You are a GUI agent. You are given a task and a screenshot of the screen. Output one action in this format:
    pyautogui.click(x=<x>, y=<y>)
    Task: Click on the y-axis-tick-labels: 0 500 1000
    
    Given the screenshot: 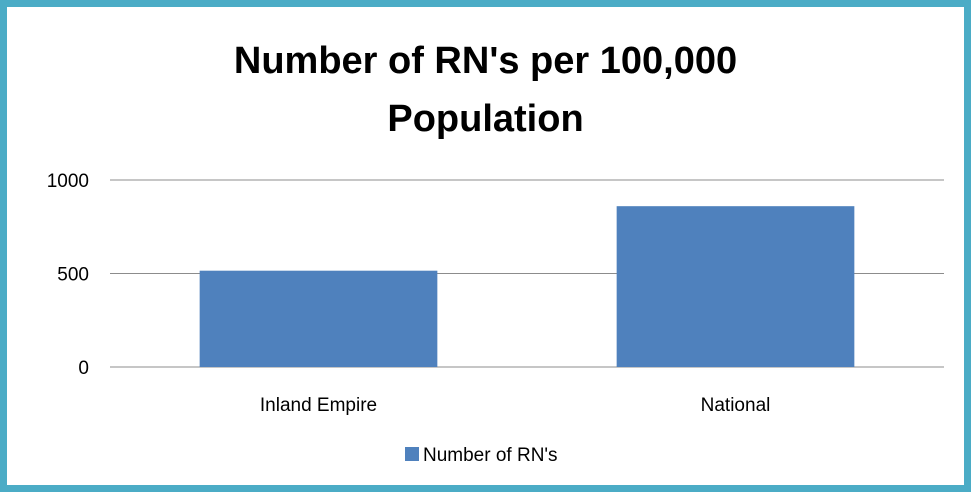 What is the action you would take?
    pyautogui.click(x=68, y=275)
    